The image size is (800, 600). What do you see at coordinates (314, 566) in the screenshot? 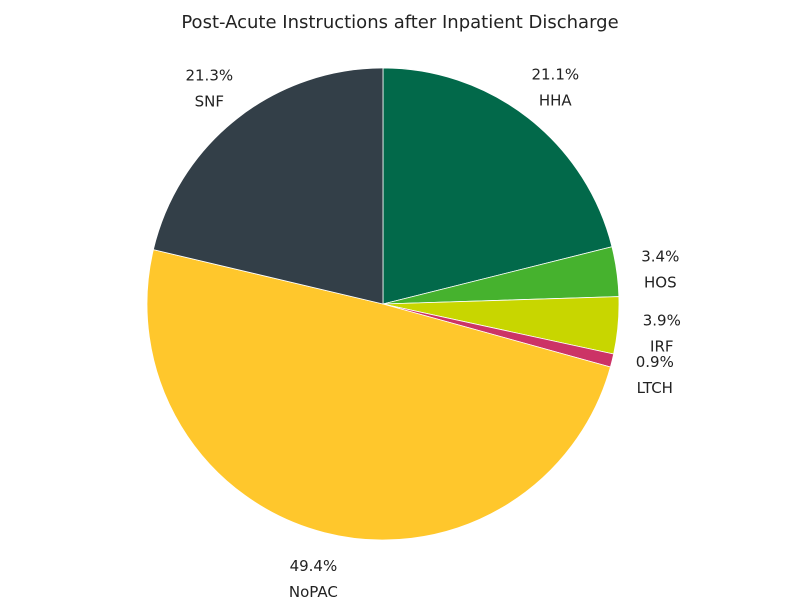
I see `slice-percent-label: 49.4%` at bounding box center [314, 566].